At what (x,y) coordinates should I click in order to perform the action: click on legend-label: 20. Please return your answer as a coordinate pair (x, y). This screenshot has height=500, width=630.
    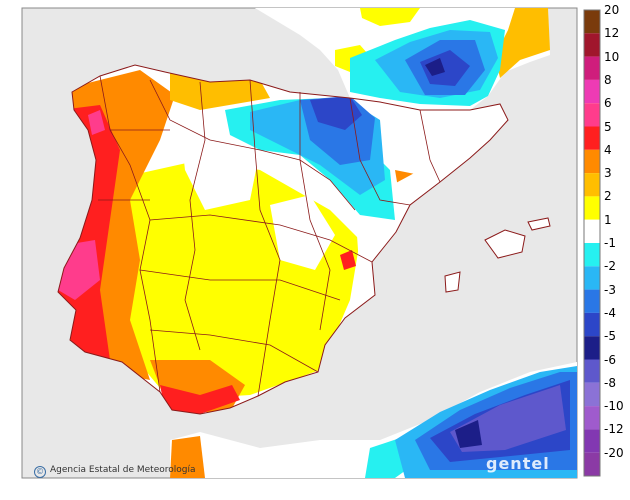
    Looking at the image, I should click on (612, 10).